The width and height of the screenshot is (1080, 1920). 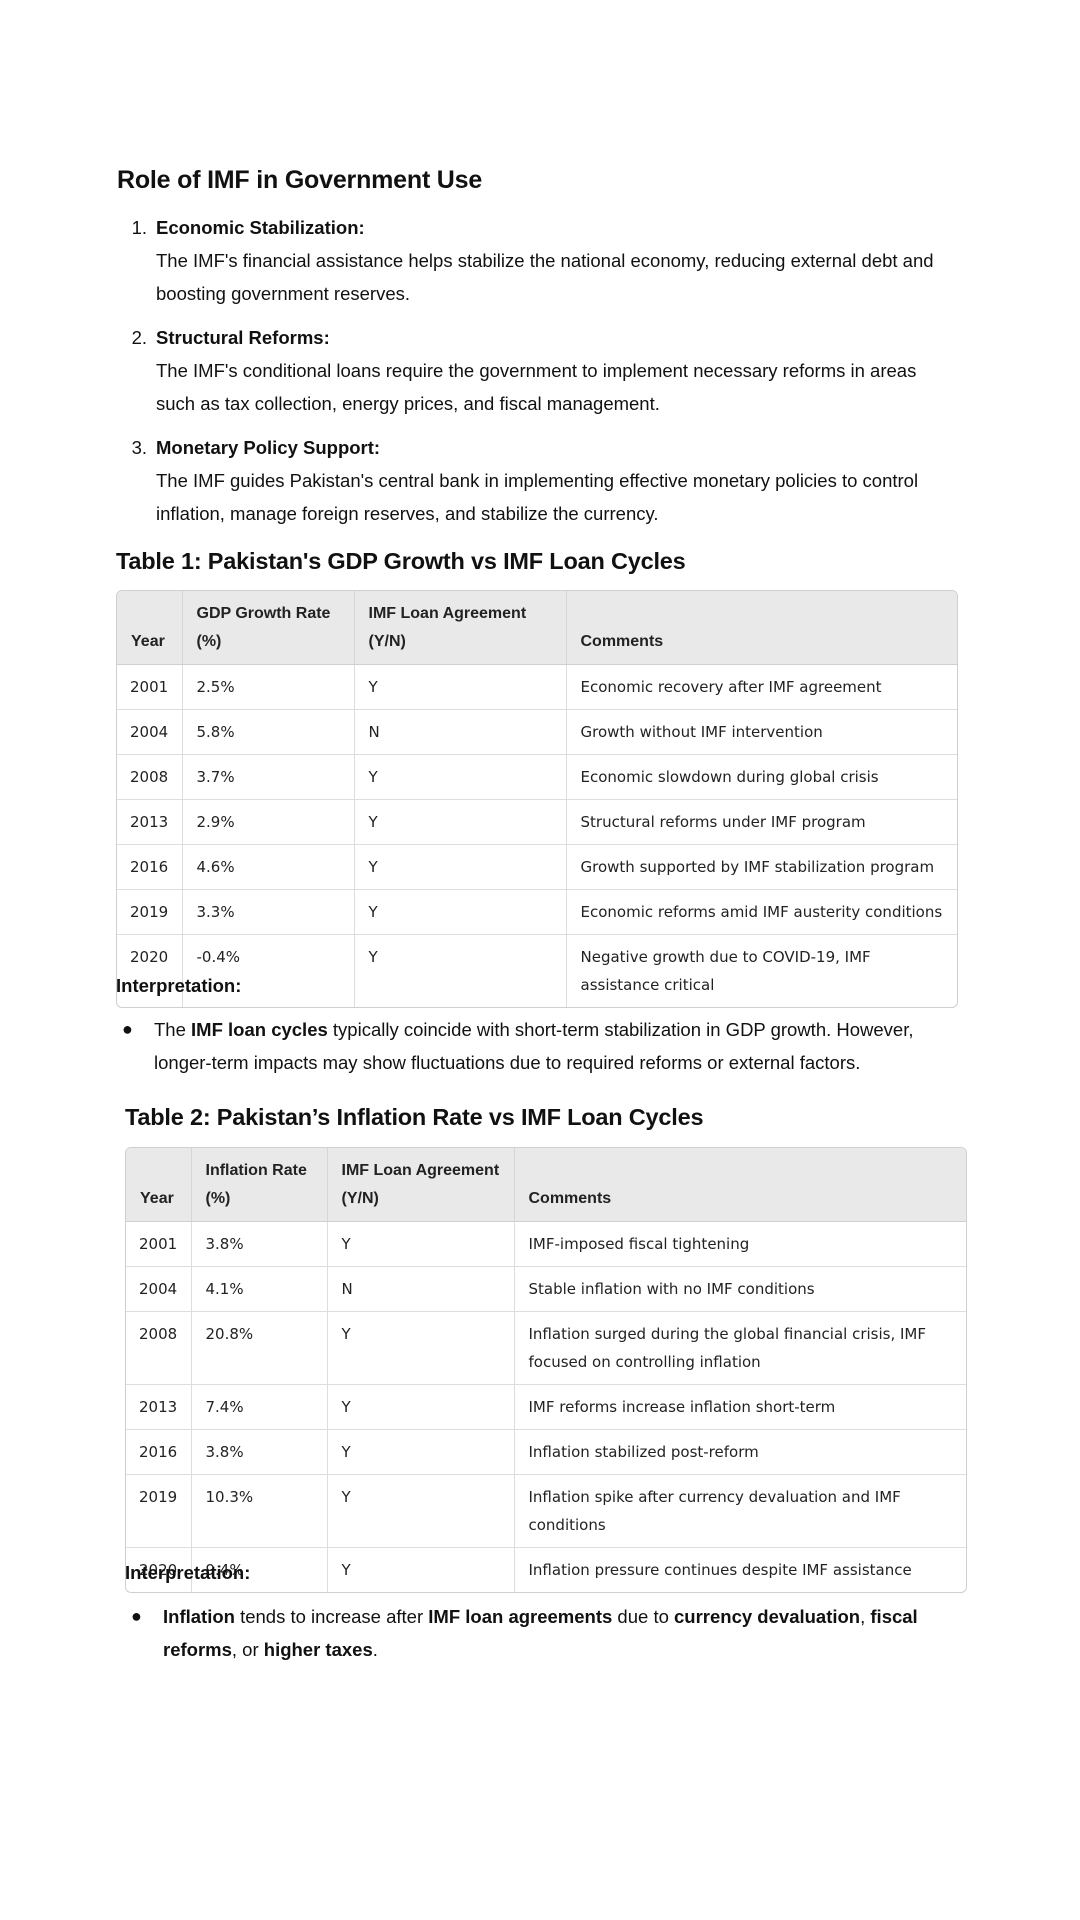 I want to click on list-item-heading: Structural Reforms:, so click(x=243, y=337).